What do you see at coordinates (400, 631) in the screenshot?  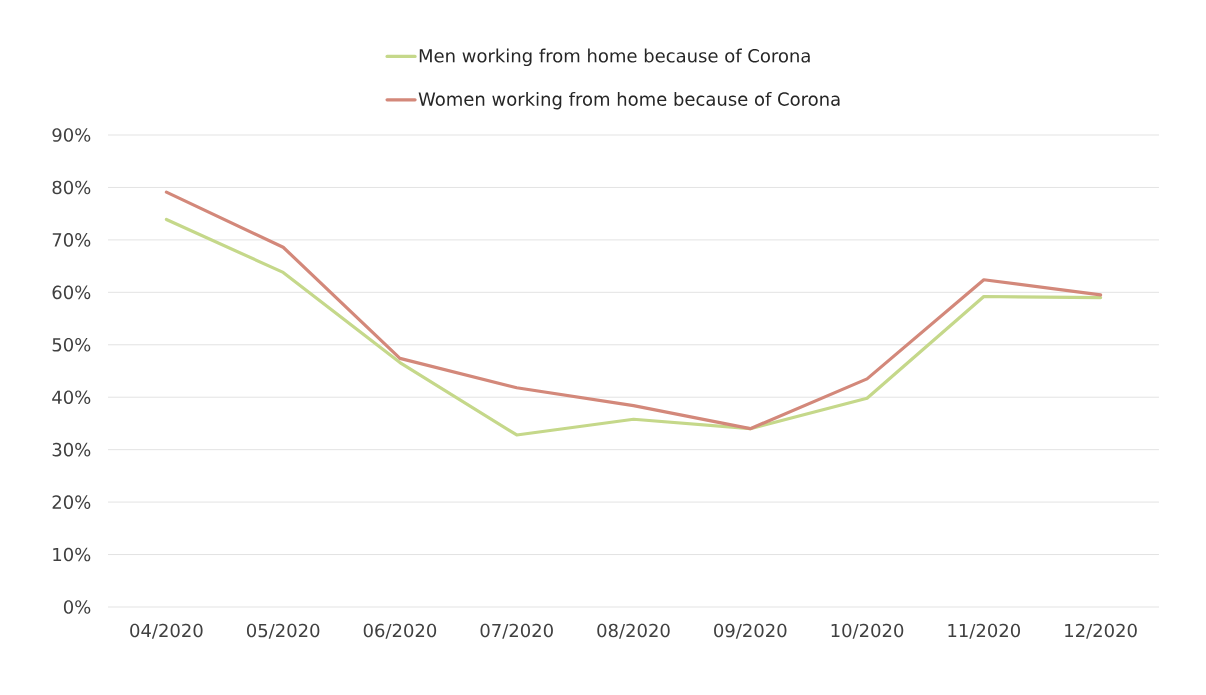 I see `x-tick-label: 06/2020` at bounding box center [400, 631].